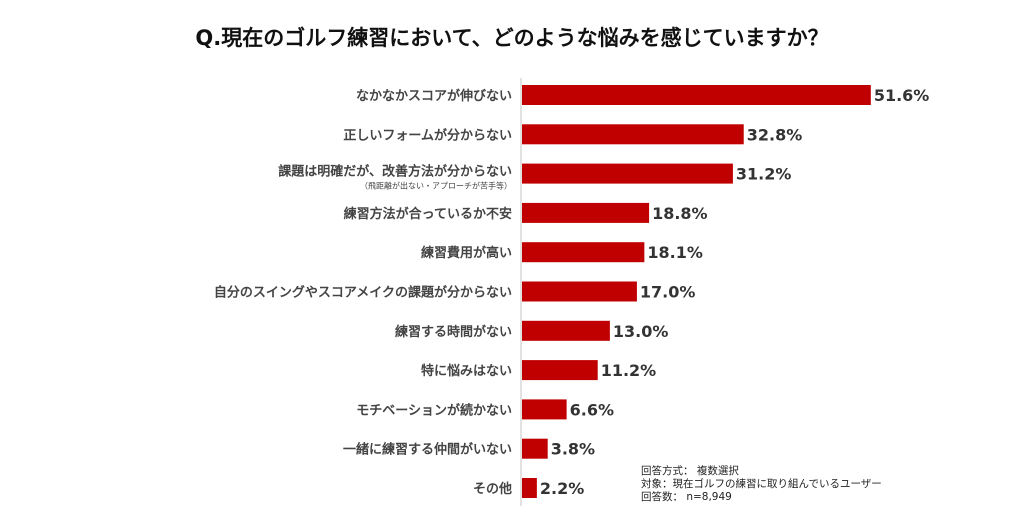 The width and height of the screenshot is (1024, 522). What do you see at coordinates (466, 371) in the screenshot?
I see `category-label: 特に悩みはない` at bounding box center [466, 371].